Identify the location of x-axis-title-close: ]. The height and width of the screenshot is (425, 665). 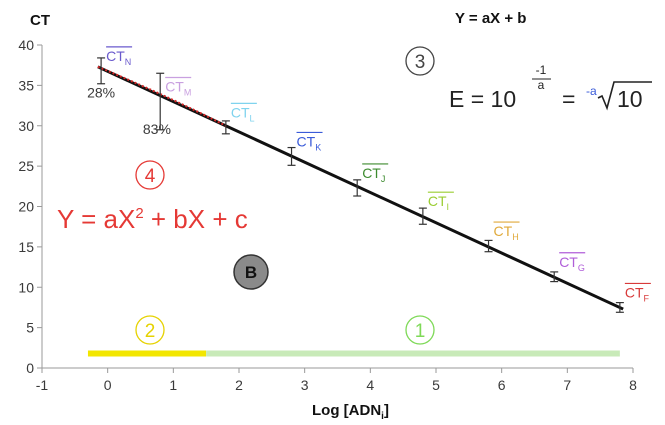
(386, 410).